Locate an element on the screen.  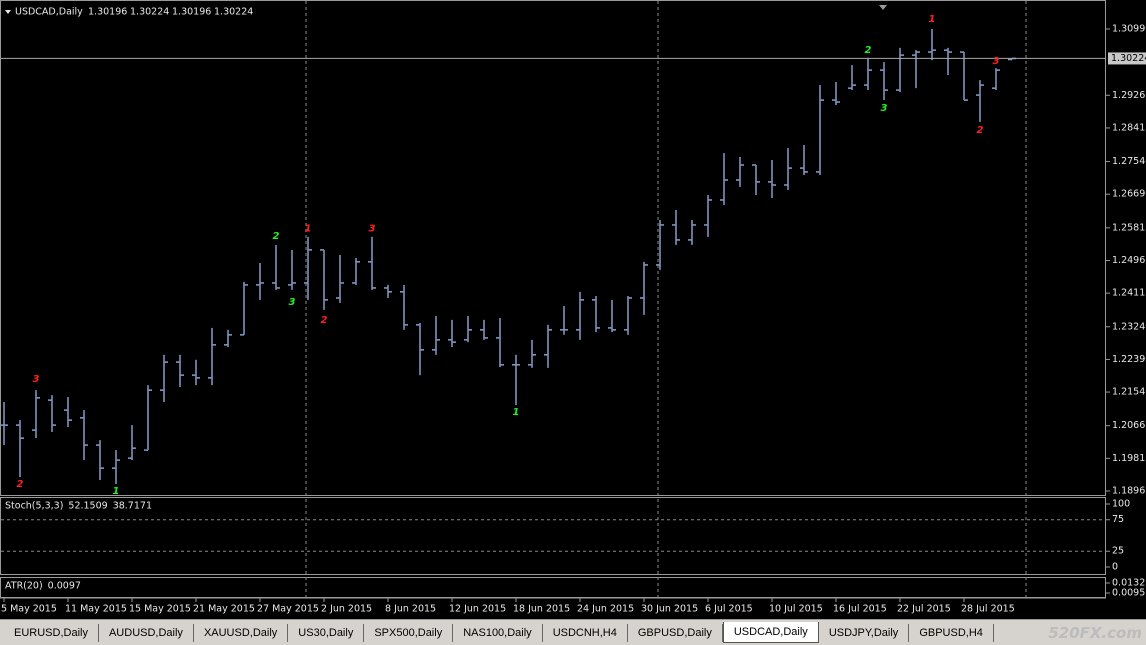
indicator-title: Stoch(5,3,3) is located at coordinates (34, 506).